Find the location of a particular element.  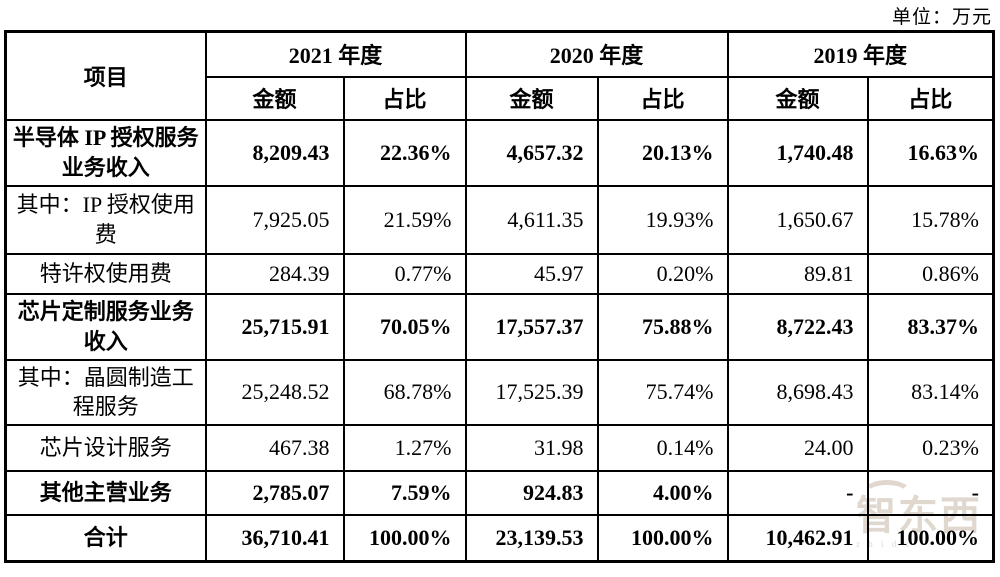

cell-value: 15.78% is located at coordinates (930, 219).